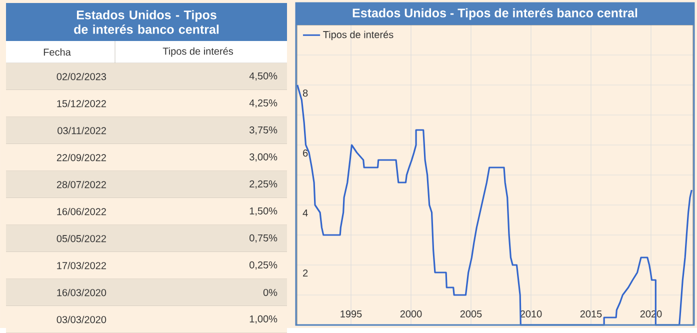 This screenshot has height=333, width=697. I want to click on category-label: 22/09/2022, so click(81, 158).